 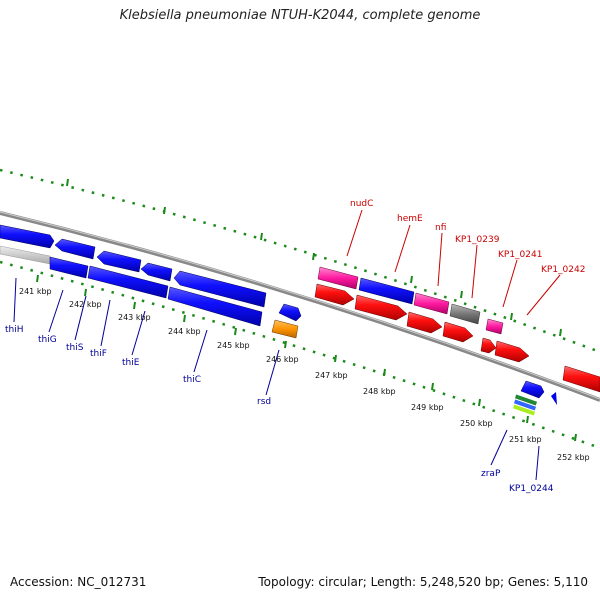 I want to click on scale-label-248: 248 kbp, so click(x=379, y=391).